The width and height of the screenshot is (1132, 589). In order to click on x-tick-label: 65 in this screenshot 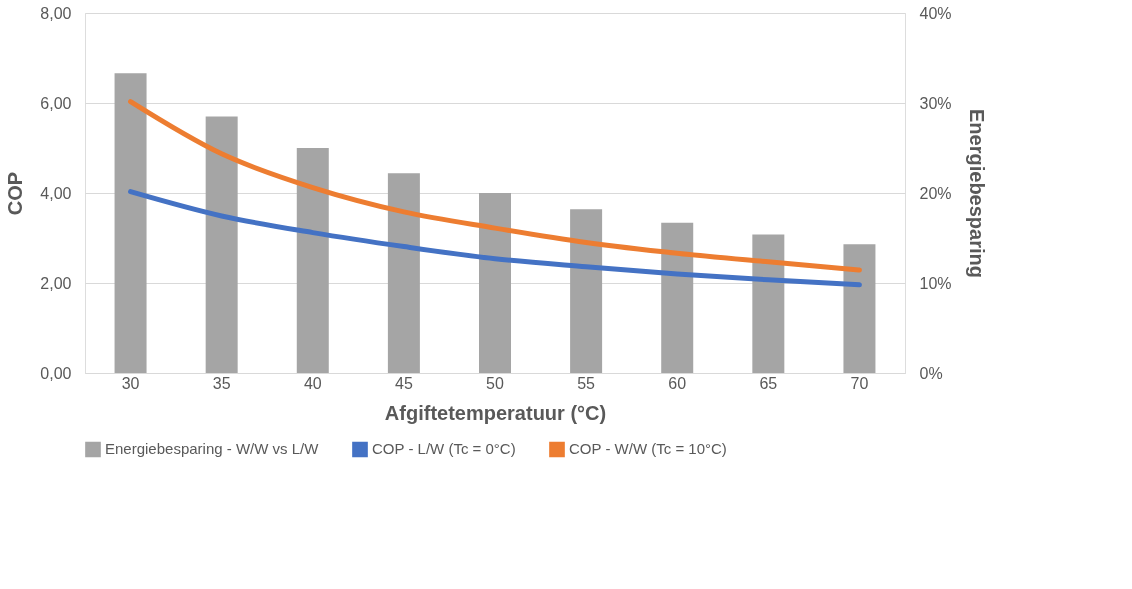, I will do `click(768, 383)`.